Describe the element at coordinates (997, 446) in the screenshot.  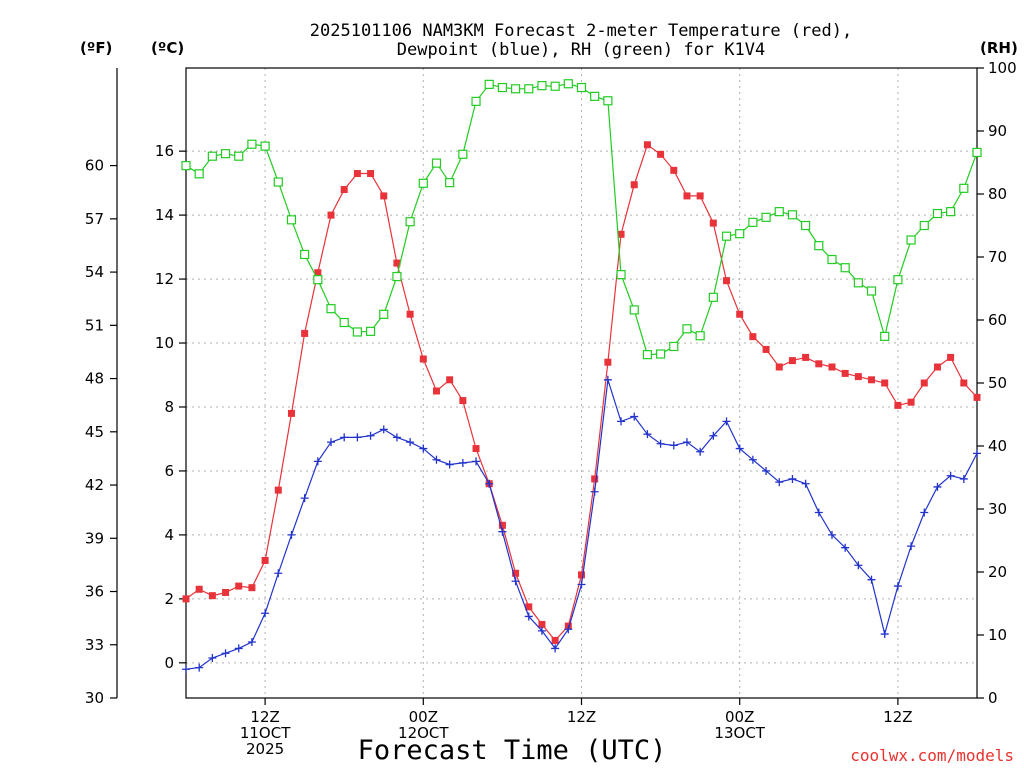
I see `rh-tick-label-40: 40` at that location.